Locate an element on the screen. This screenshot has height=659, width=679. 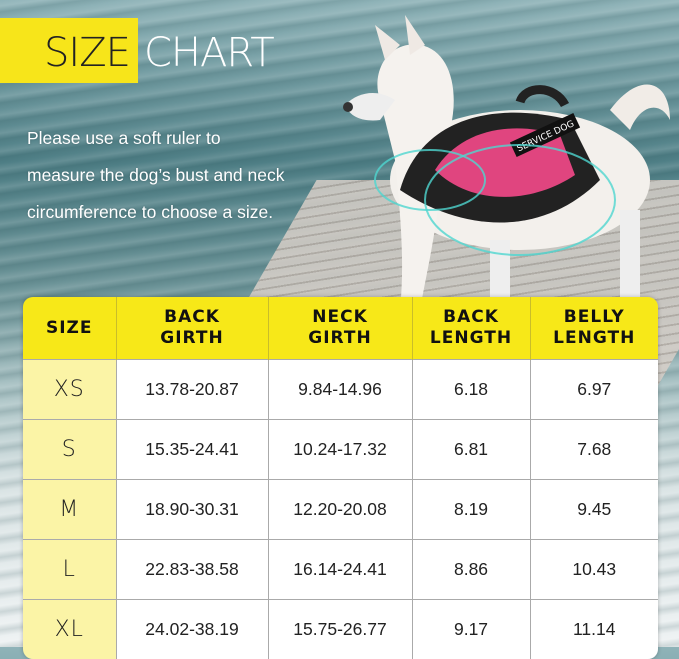
measurement-cell: 6.97 is located at coordinates (594, 390).